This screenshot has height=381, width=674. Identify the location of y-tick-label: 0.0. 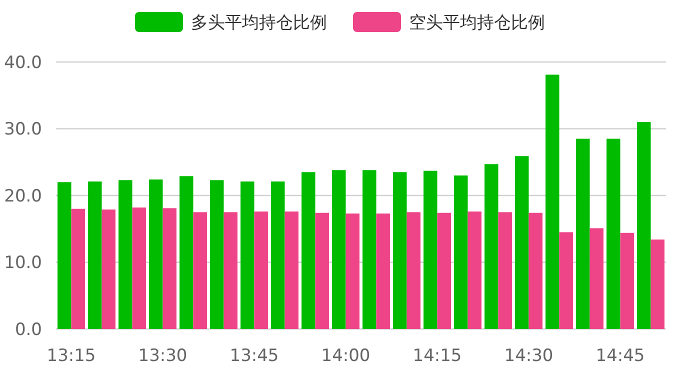
(28, 330).